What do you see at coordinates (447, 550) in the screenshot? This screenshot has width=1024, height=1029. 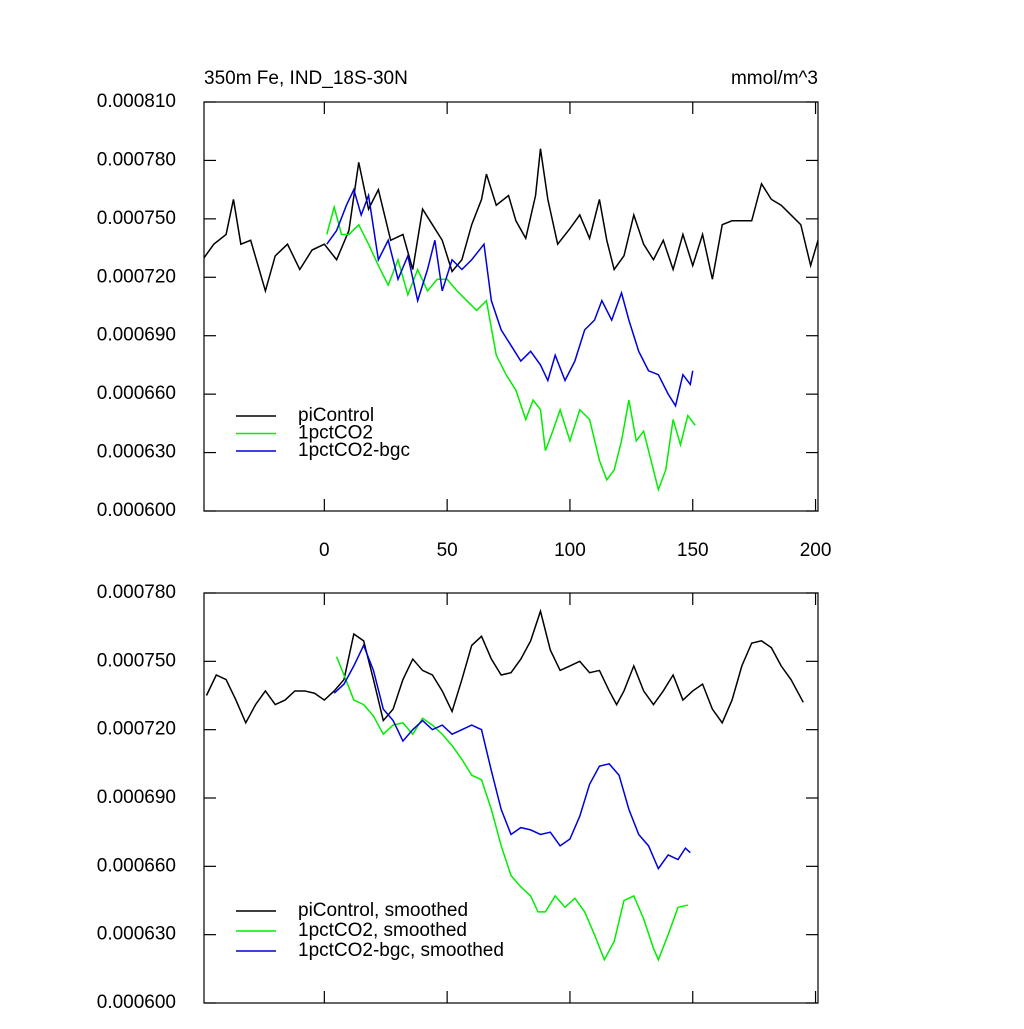 I see `x-tick-label: 50` at bounding box center [447, 550].